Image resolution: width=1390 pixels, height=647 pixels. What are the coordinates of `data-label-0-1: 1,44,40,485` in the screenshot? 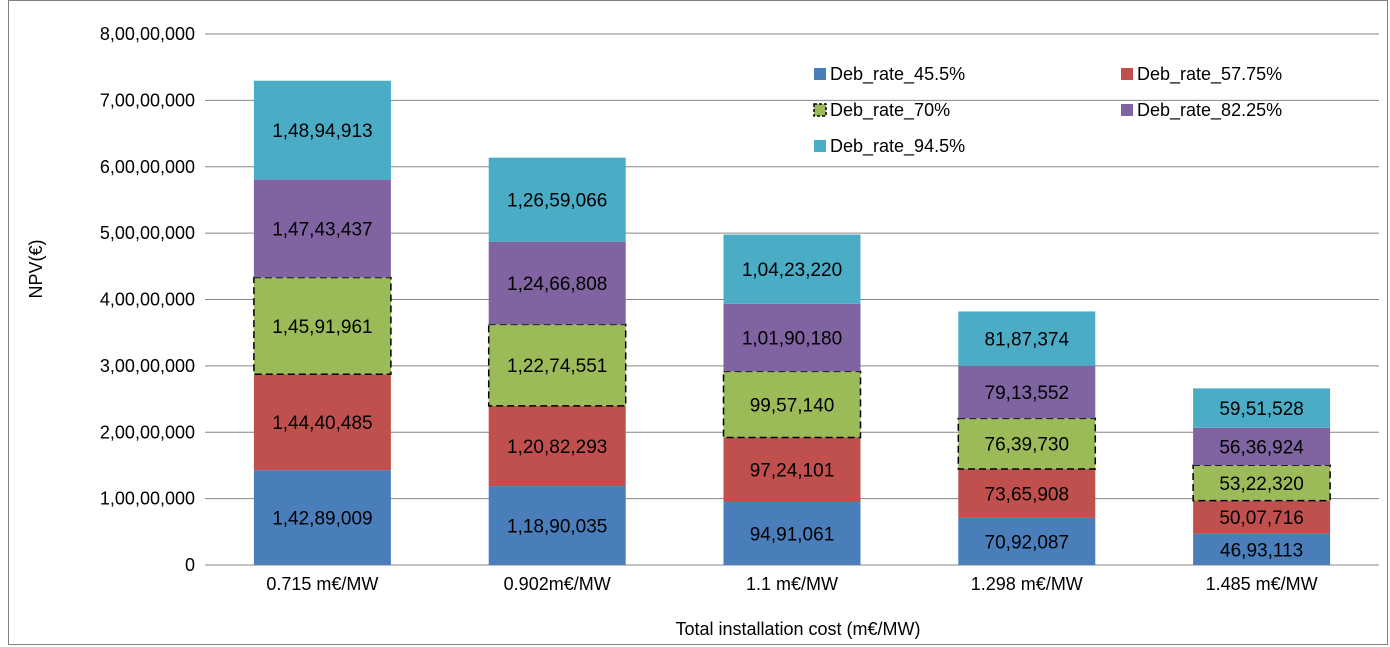 It's located at (322, 423).